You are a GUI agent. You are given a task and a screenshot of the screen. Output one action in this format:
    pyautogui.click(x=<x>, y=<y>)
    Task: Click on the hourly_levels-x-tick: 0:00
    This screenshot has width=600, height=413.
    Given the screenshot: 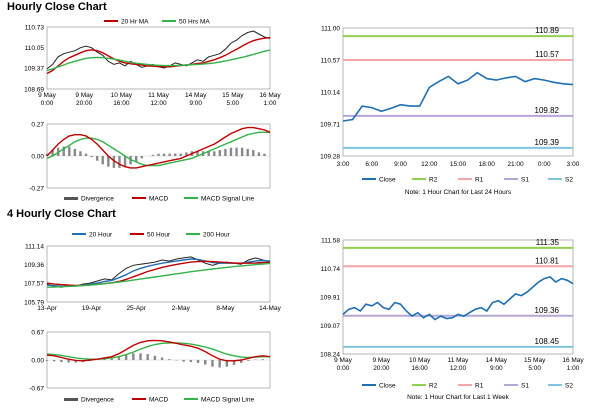 What is the action you would take?
    pyautogui.click(x=544, y=164)
    